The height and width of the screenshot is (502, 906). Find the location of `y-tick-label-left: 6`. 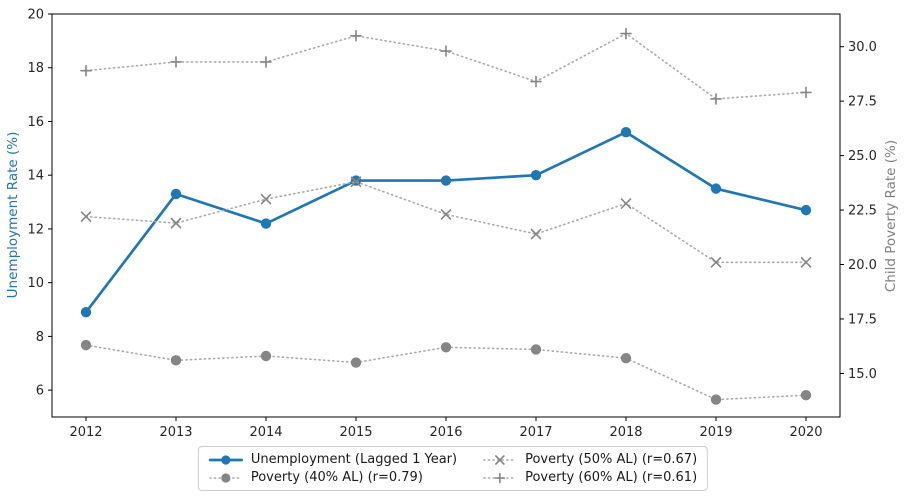

y-tick-label-left: 6 is located at coordinates (40, 391).